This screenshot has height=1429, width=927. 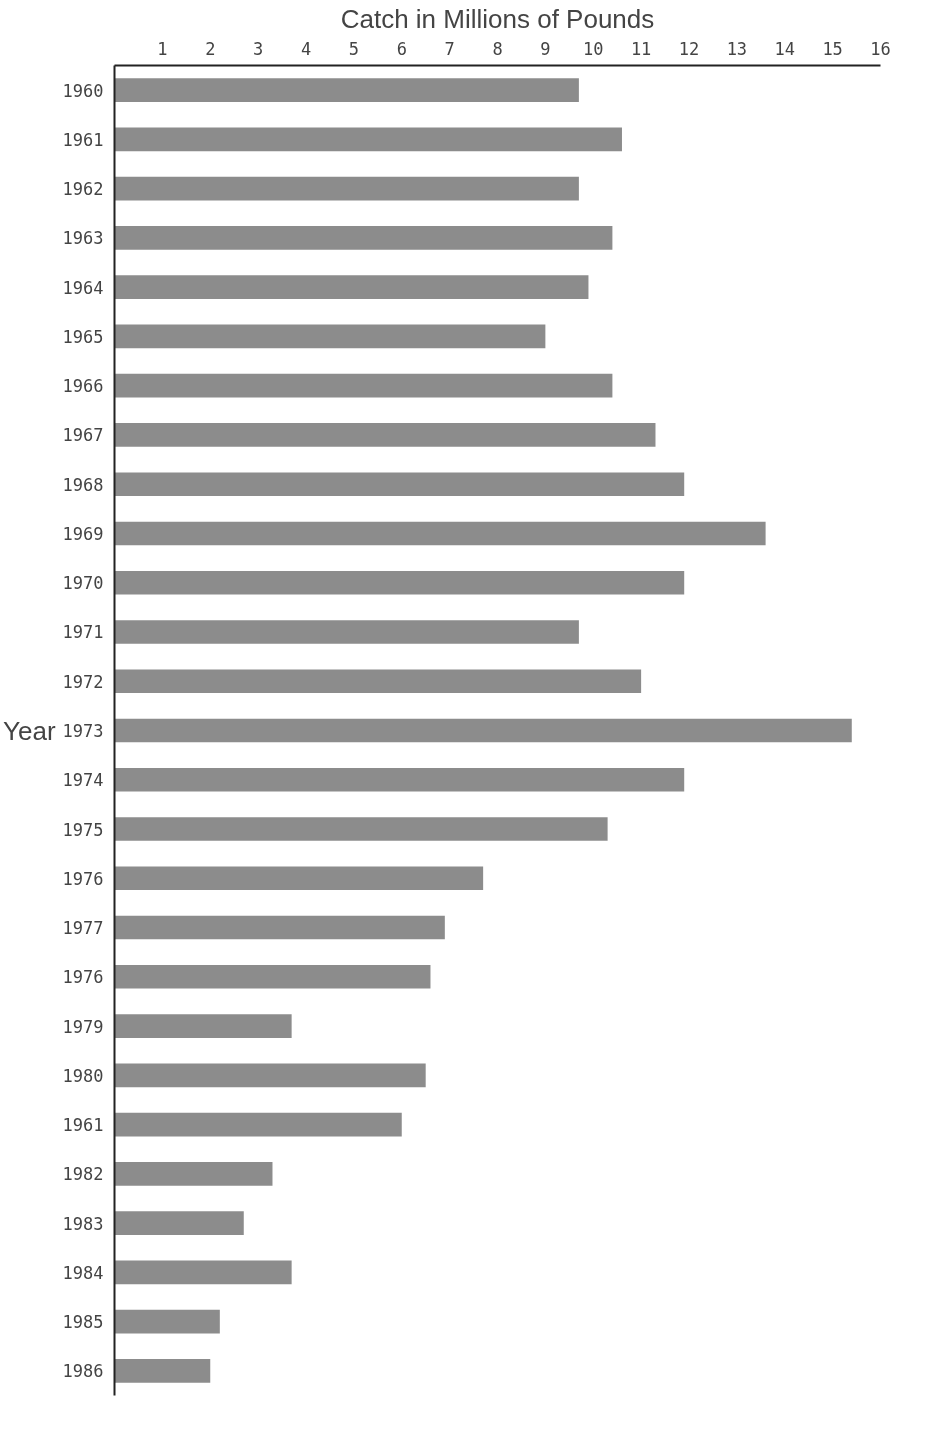 I want to click on x-tick-label: 1, so click(x=162, y=48).